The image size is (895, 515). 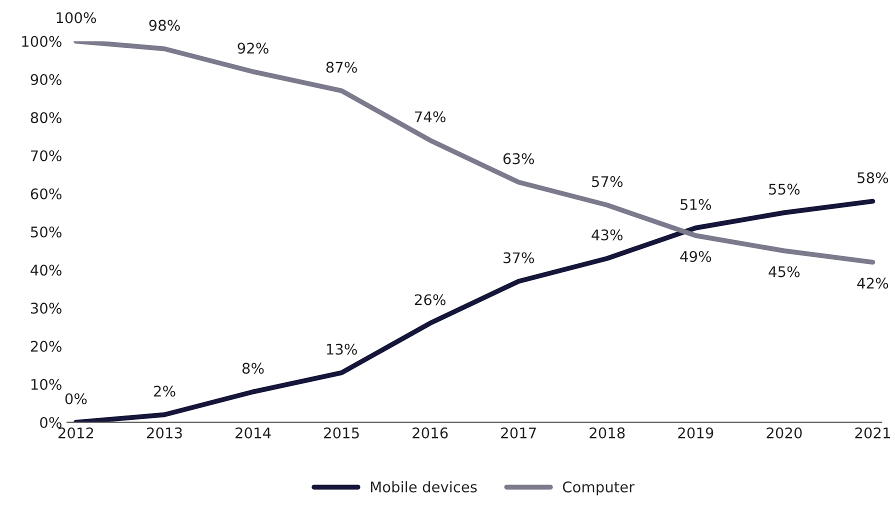 I want to click on y-tick-label: 30%, so click(x=46, y=308).